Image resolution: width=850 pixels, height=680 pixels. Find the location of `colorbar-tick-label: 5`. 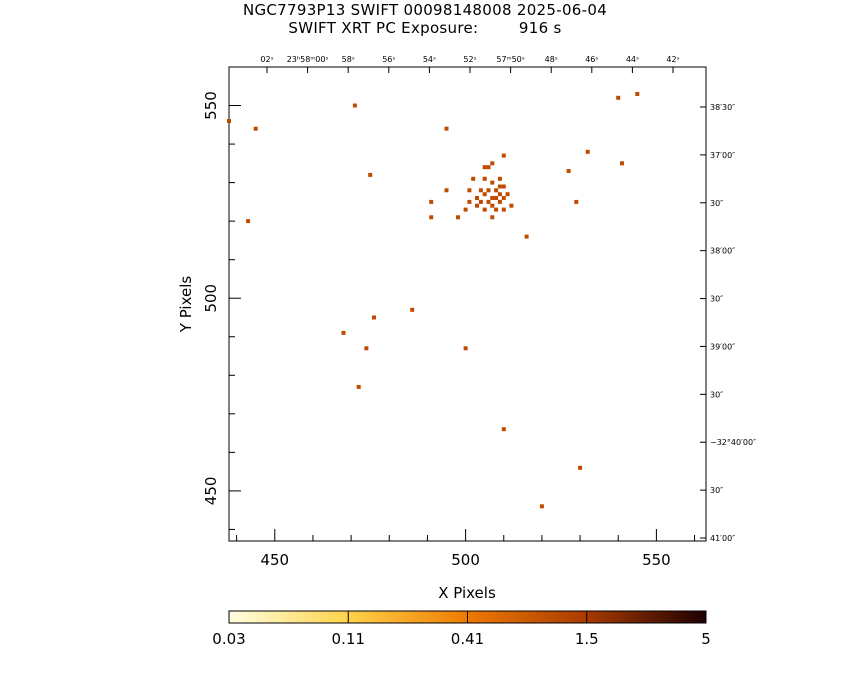

colorbar-tick-label: 5 is located at coordinates (706, 639).